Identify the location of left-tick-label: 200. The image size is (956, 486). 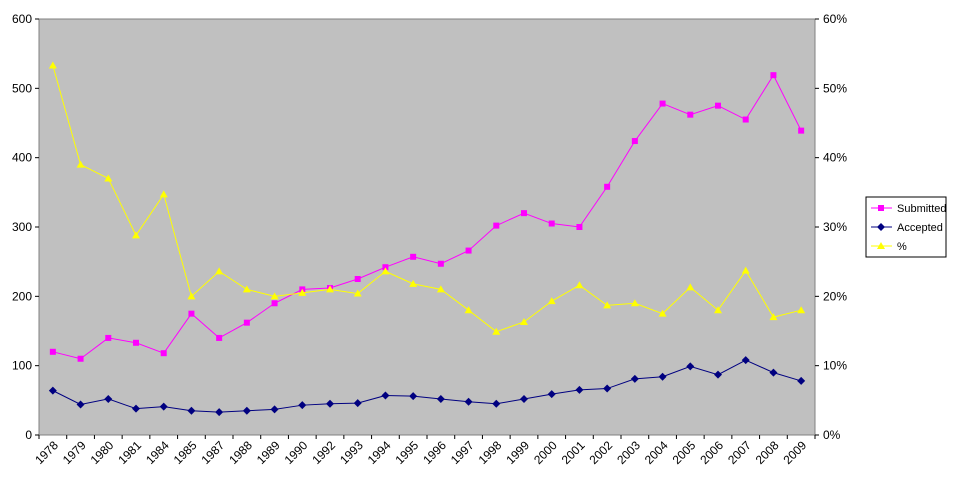
(22, 296).